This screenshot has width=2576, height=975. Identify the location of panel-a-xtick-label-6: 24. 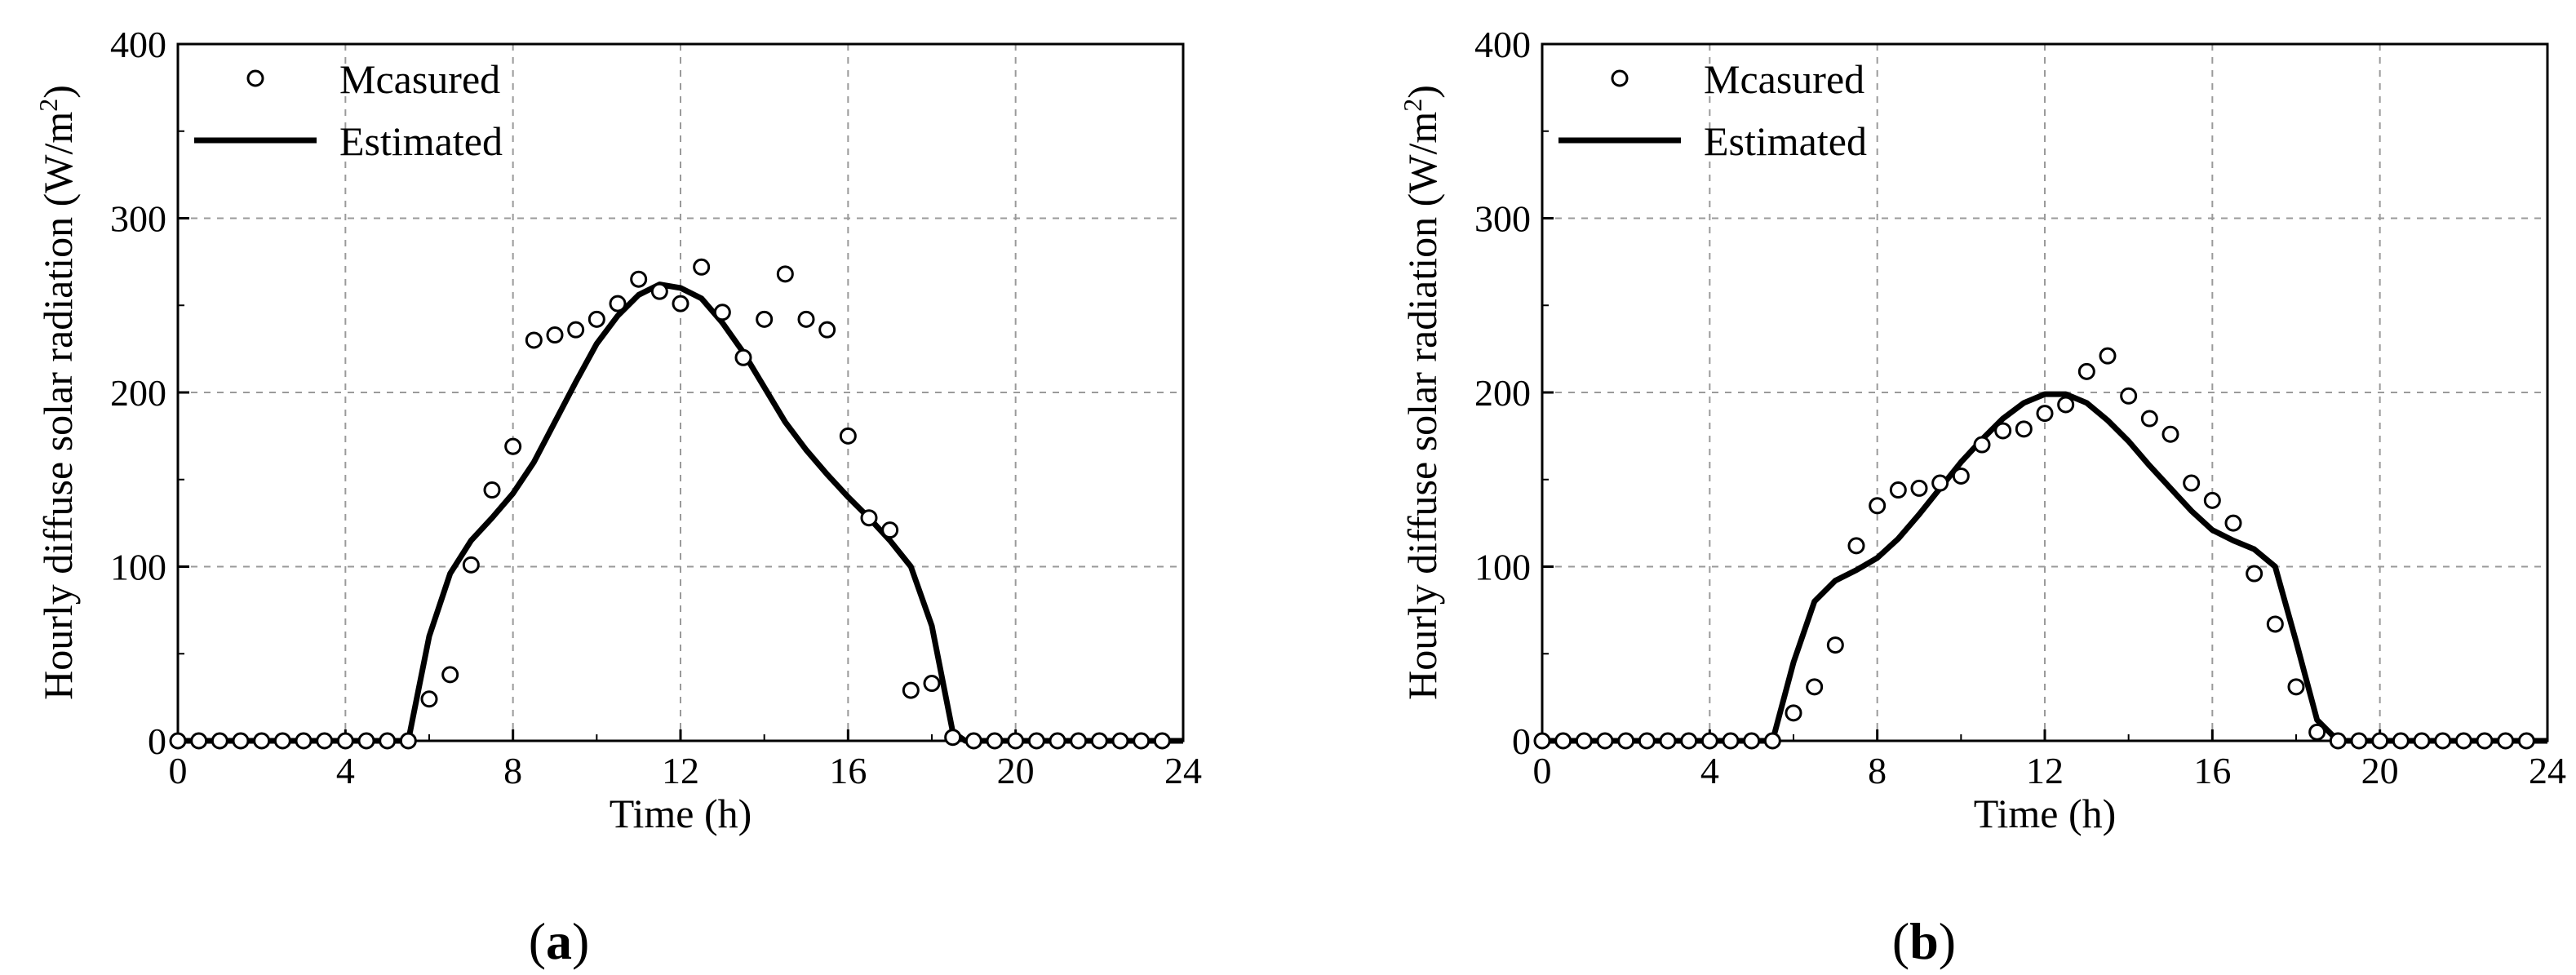
(1183, 770).